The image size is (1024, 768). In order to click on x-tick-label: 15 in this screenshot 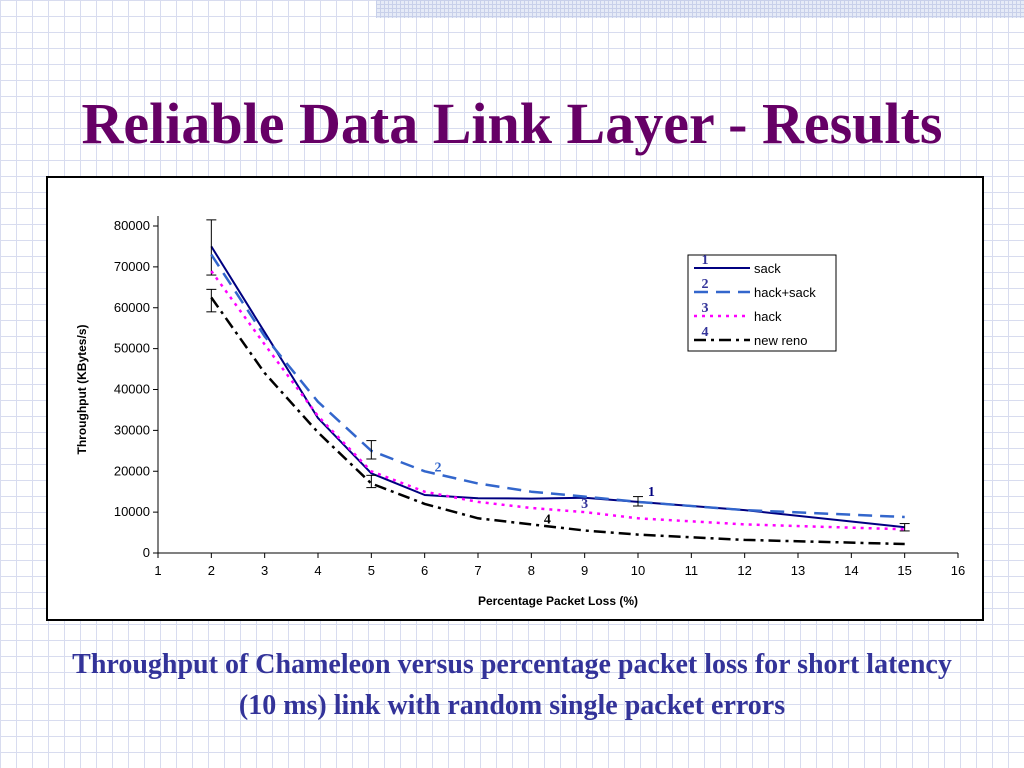, I will do `click(904, 570)`.